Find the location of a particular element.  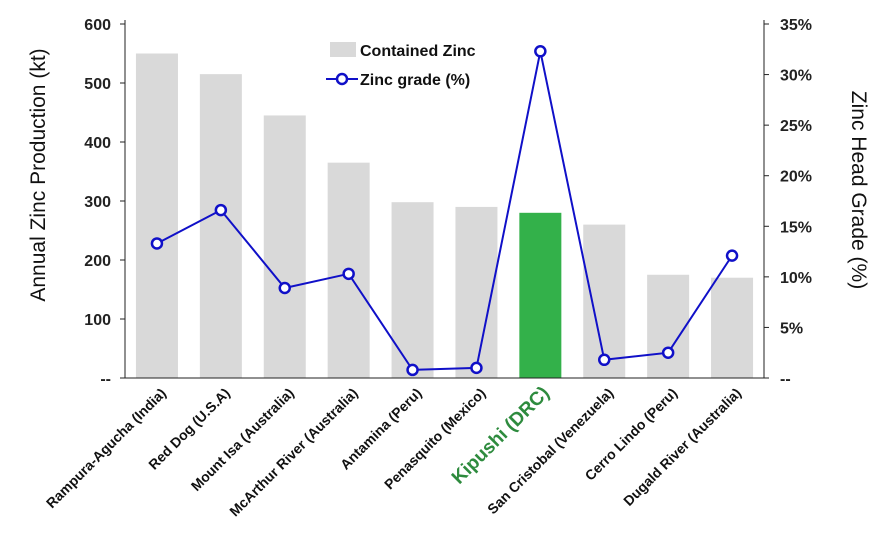

legend-label-bar: Contained Zinc is located at coordinates (418, 51).